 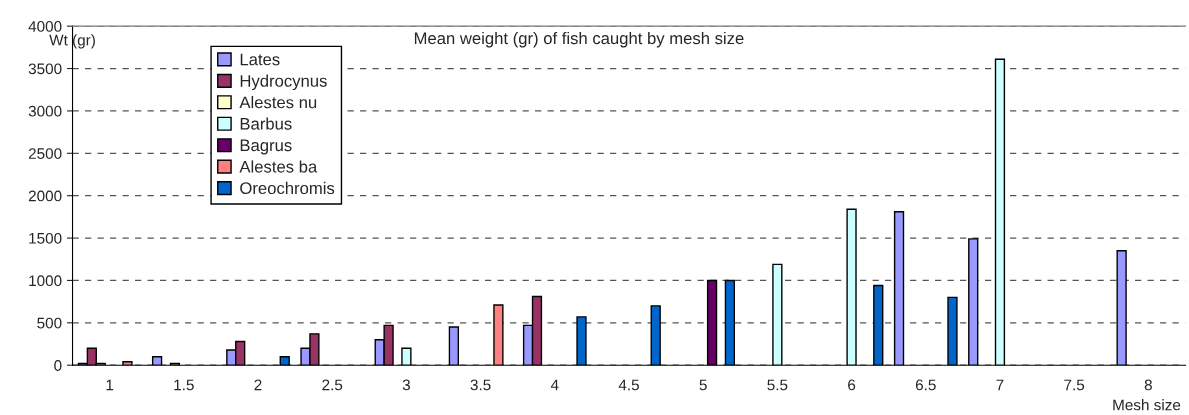 What do you see at coordinates (628, 385) in the screenshot?
I see `x-tick-label: 4.5` at bounding box center [628, 385].